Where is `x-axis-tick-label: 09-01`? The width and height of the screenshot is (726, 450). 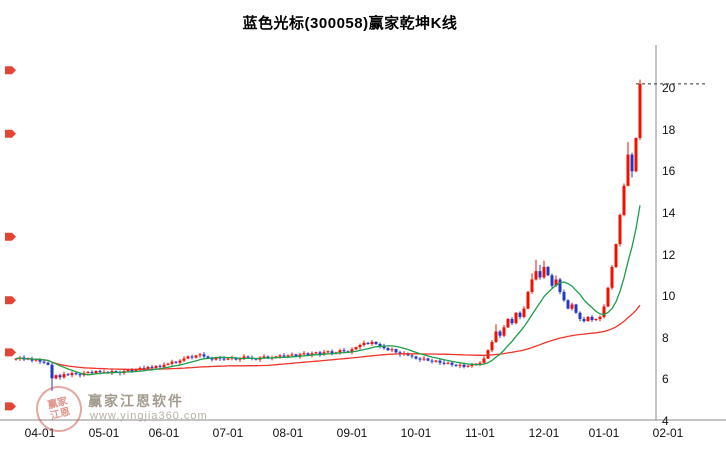 x-axis-tick-label: 09-01 is located at coordinates (352, 433).